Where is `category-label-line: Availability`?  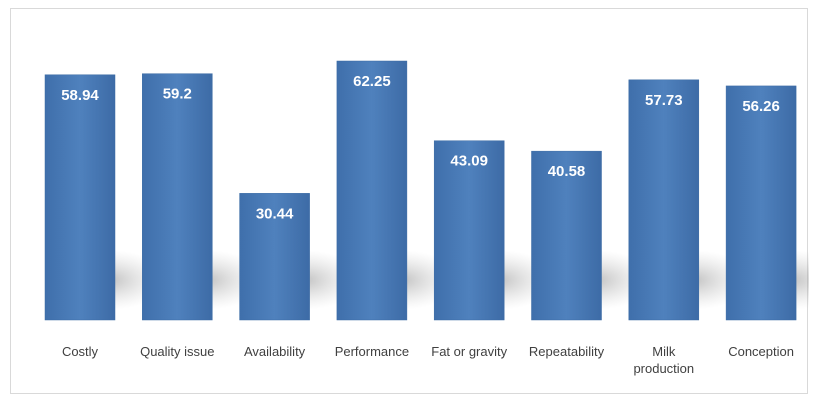
category-label-line: Availability is located at coordinates (275, 351).